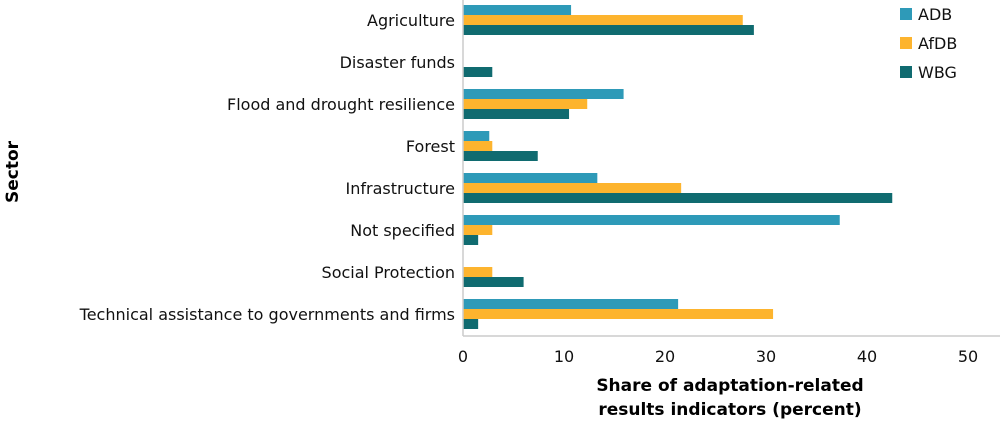  I want to click on category-label: Disaster funds, so click(397, 62).